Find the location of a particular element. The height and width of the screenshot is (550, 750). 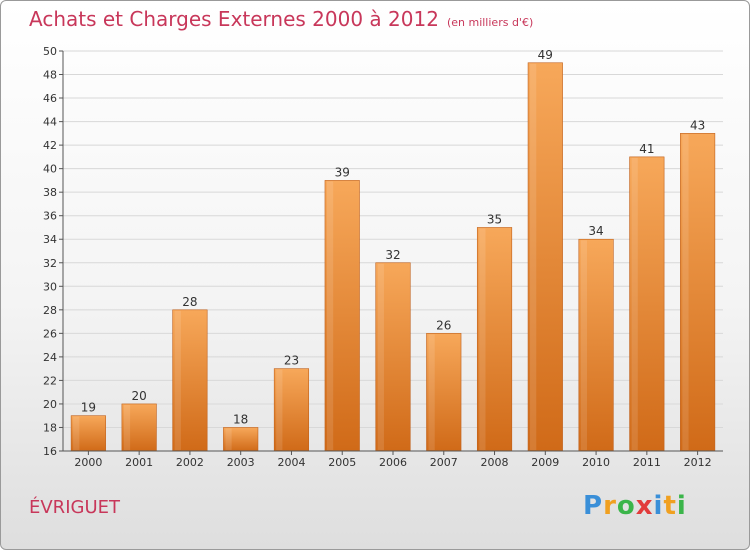

y-tick-label: 38 is located at coordinates (50, 192).